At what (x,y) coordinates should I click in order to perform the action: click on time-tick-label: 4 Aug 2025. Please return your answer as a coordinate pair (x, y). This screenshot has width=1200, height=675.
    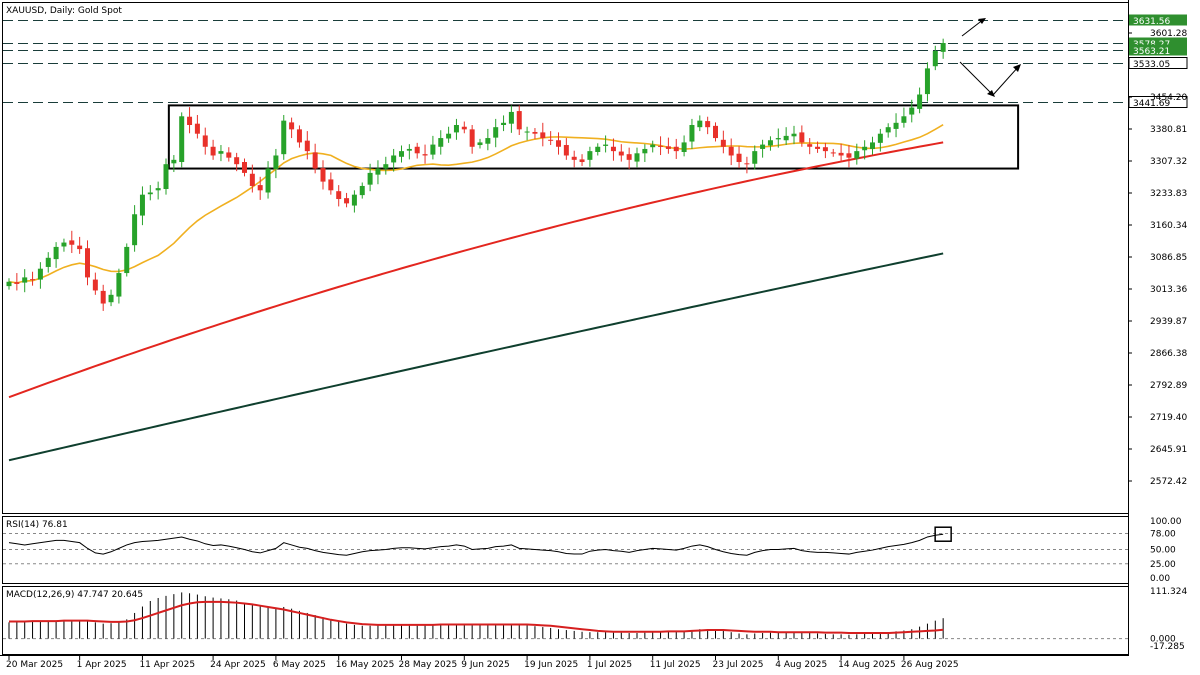
    Looking at the image, I should click on (801, 665).